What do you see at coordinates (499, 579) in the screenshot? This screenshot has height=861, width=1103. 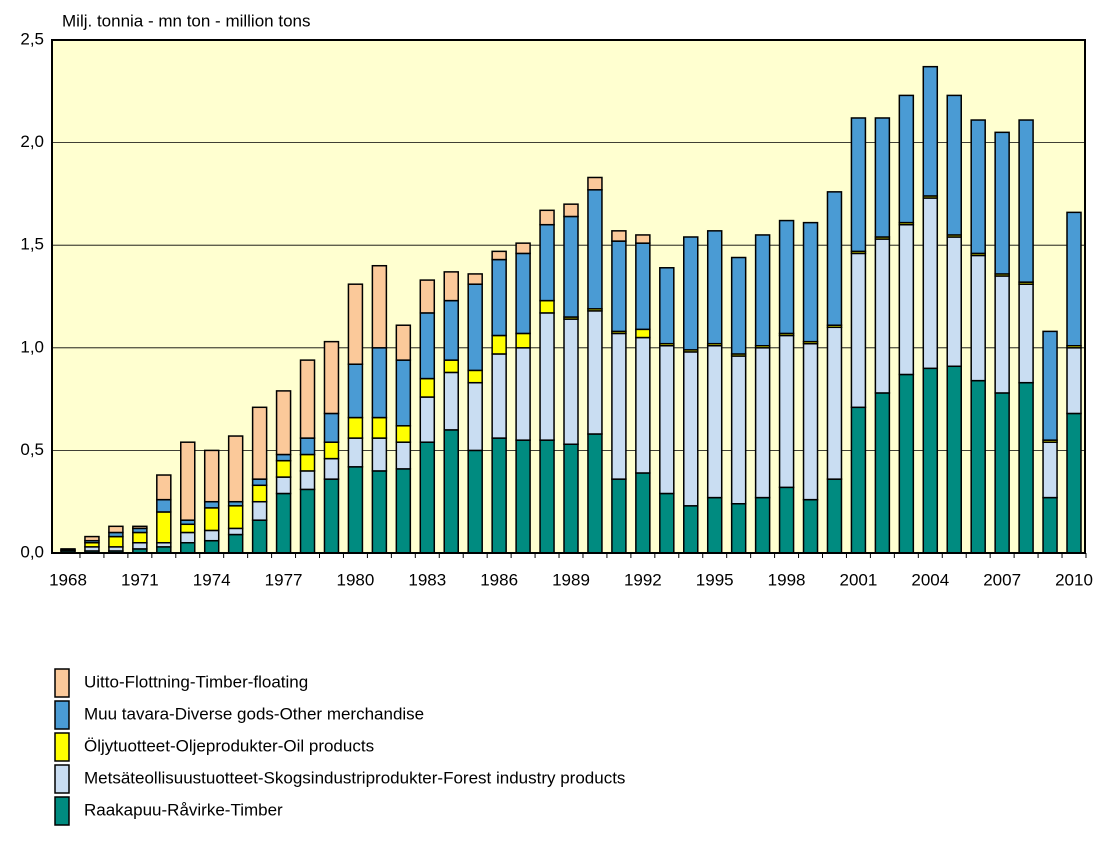 I see `x-tick-label: 1986` at bounding box center [499, 579].